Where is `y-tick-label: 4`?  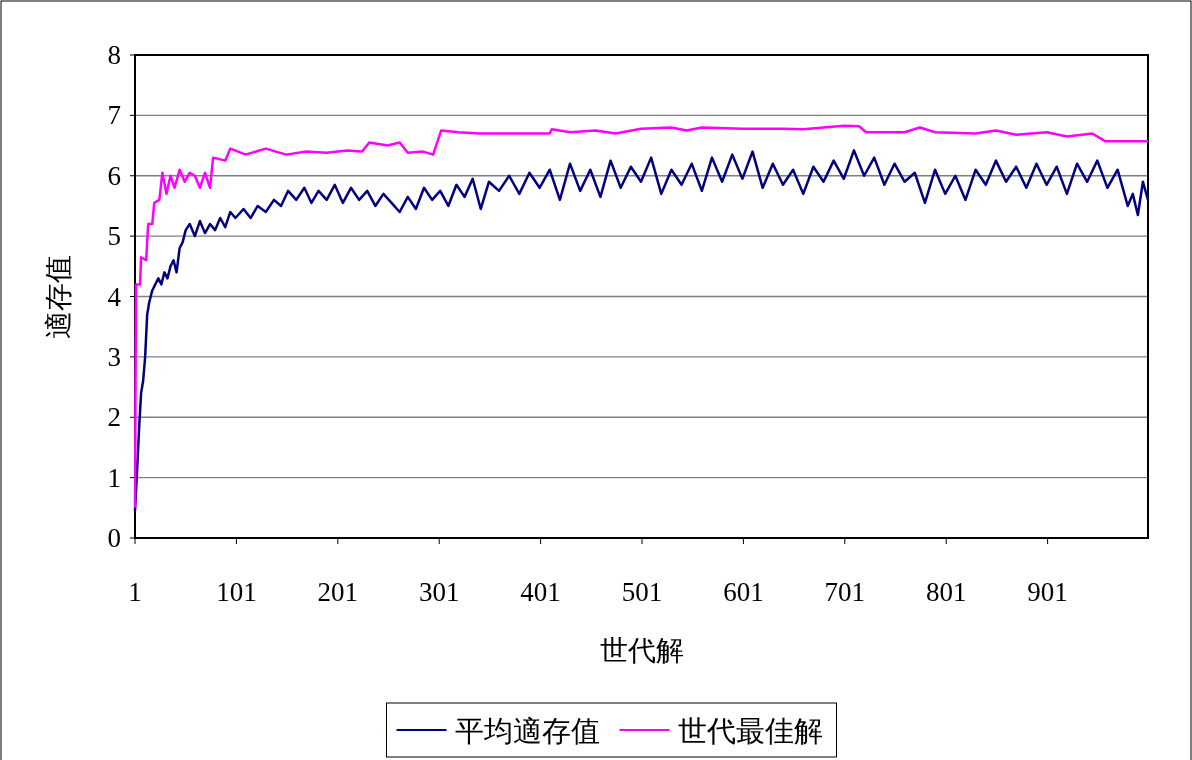 y-tick-label: 4 is located at coordinates (114, 296).